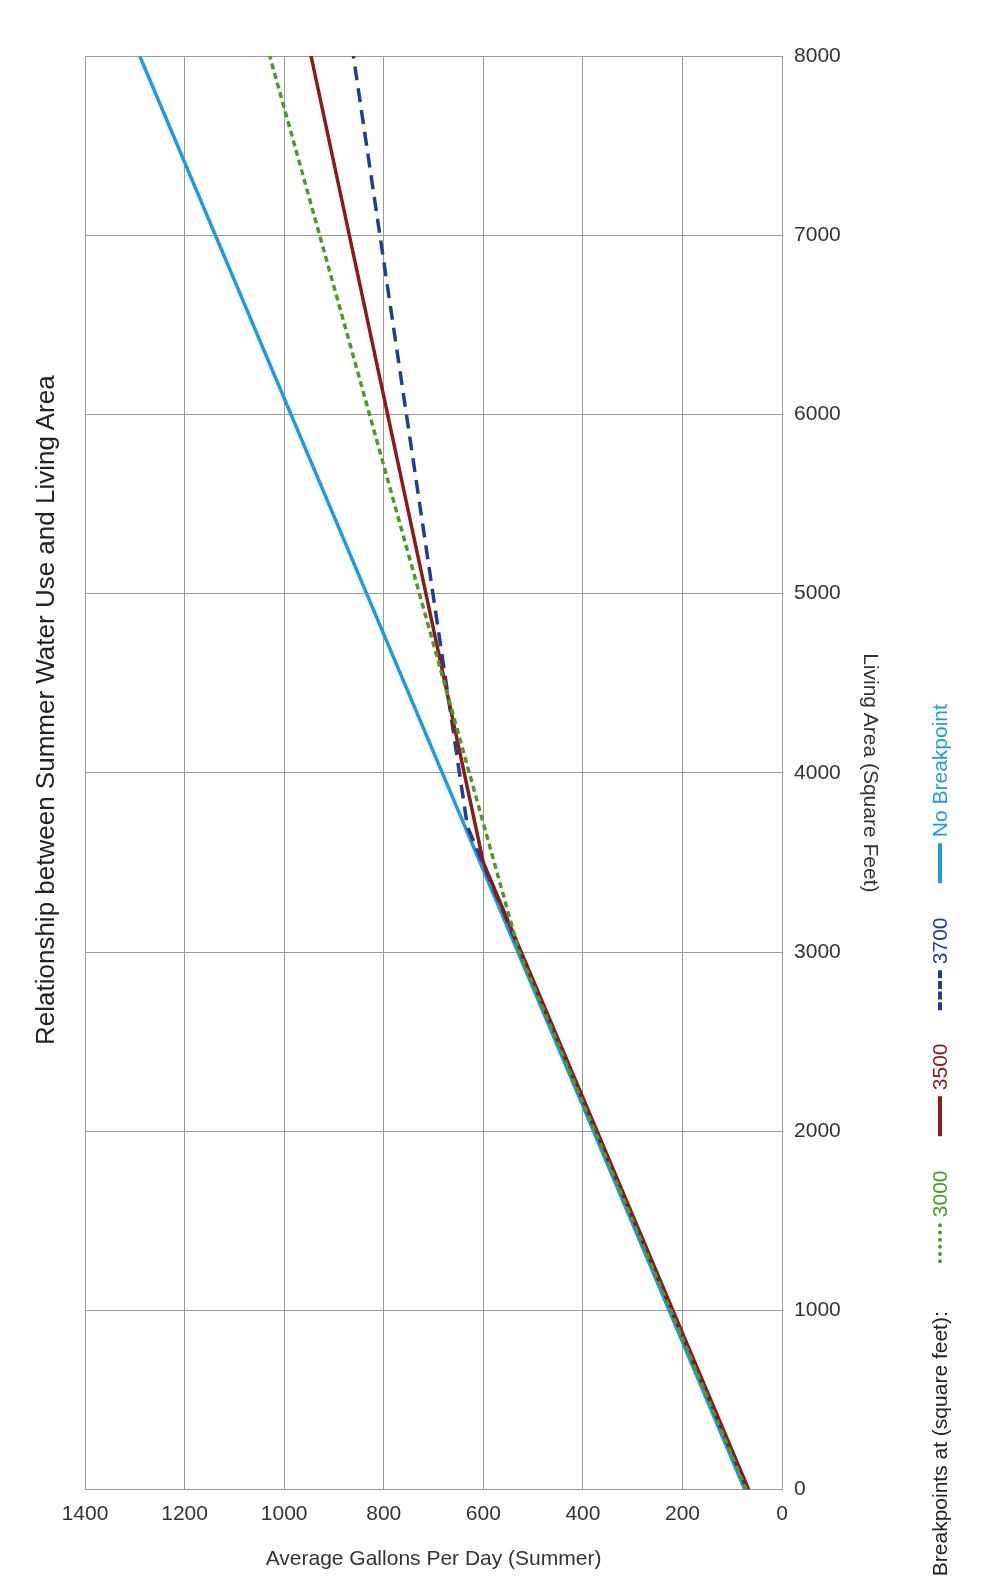 The height and width of the screenshot is (1596, 989). Describe the element at coordinates (817, 771) in the screenshot. I see `y-tick-label: 4000` at that location.